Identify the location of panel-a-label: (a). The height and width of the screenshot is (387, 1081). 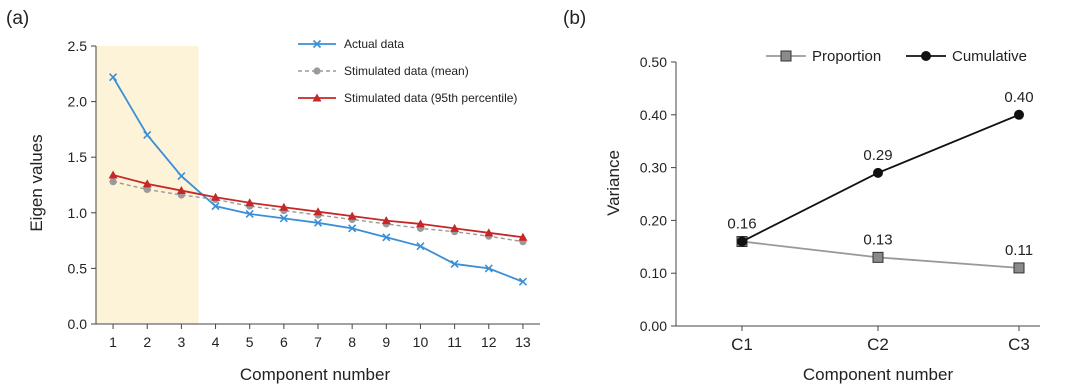
(17, 18).